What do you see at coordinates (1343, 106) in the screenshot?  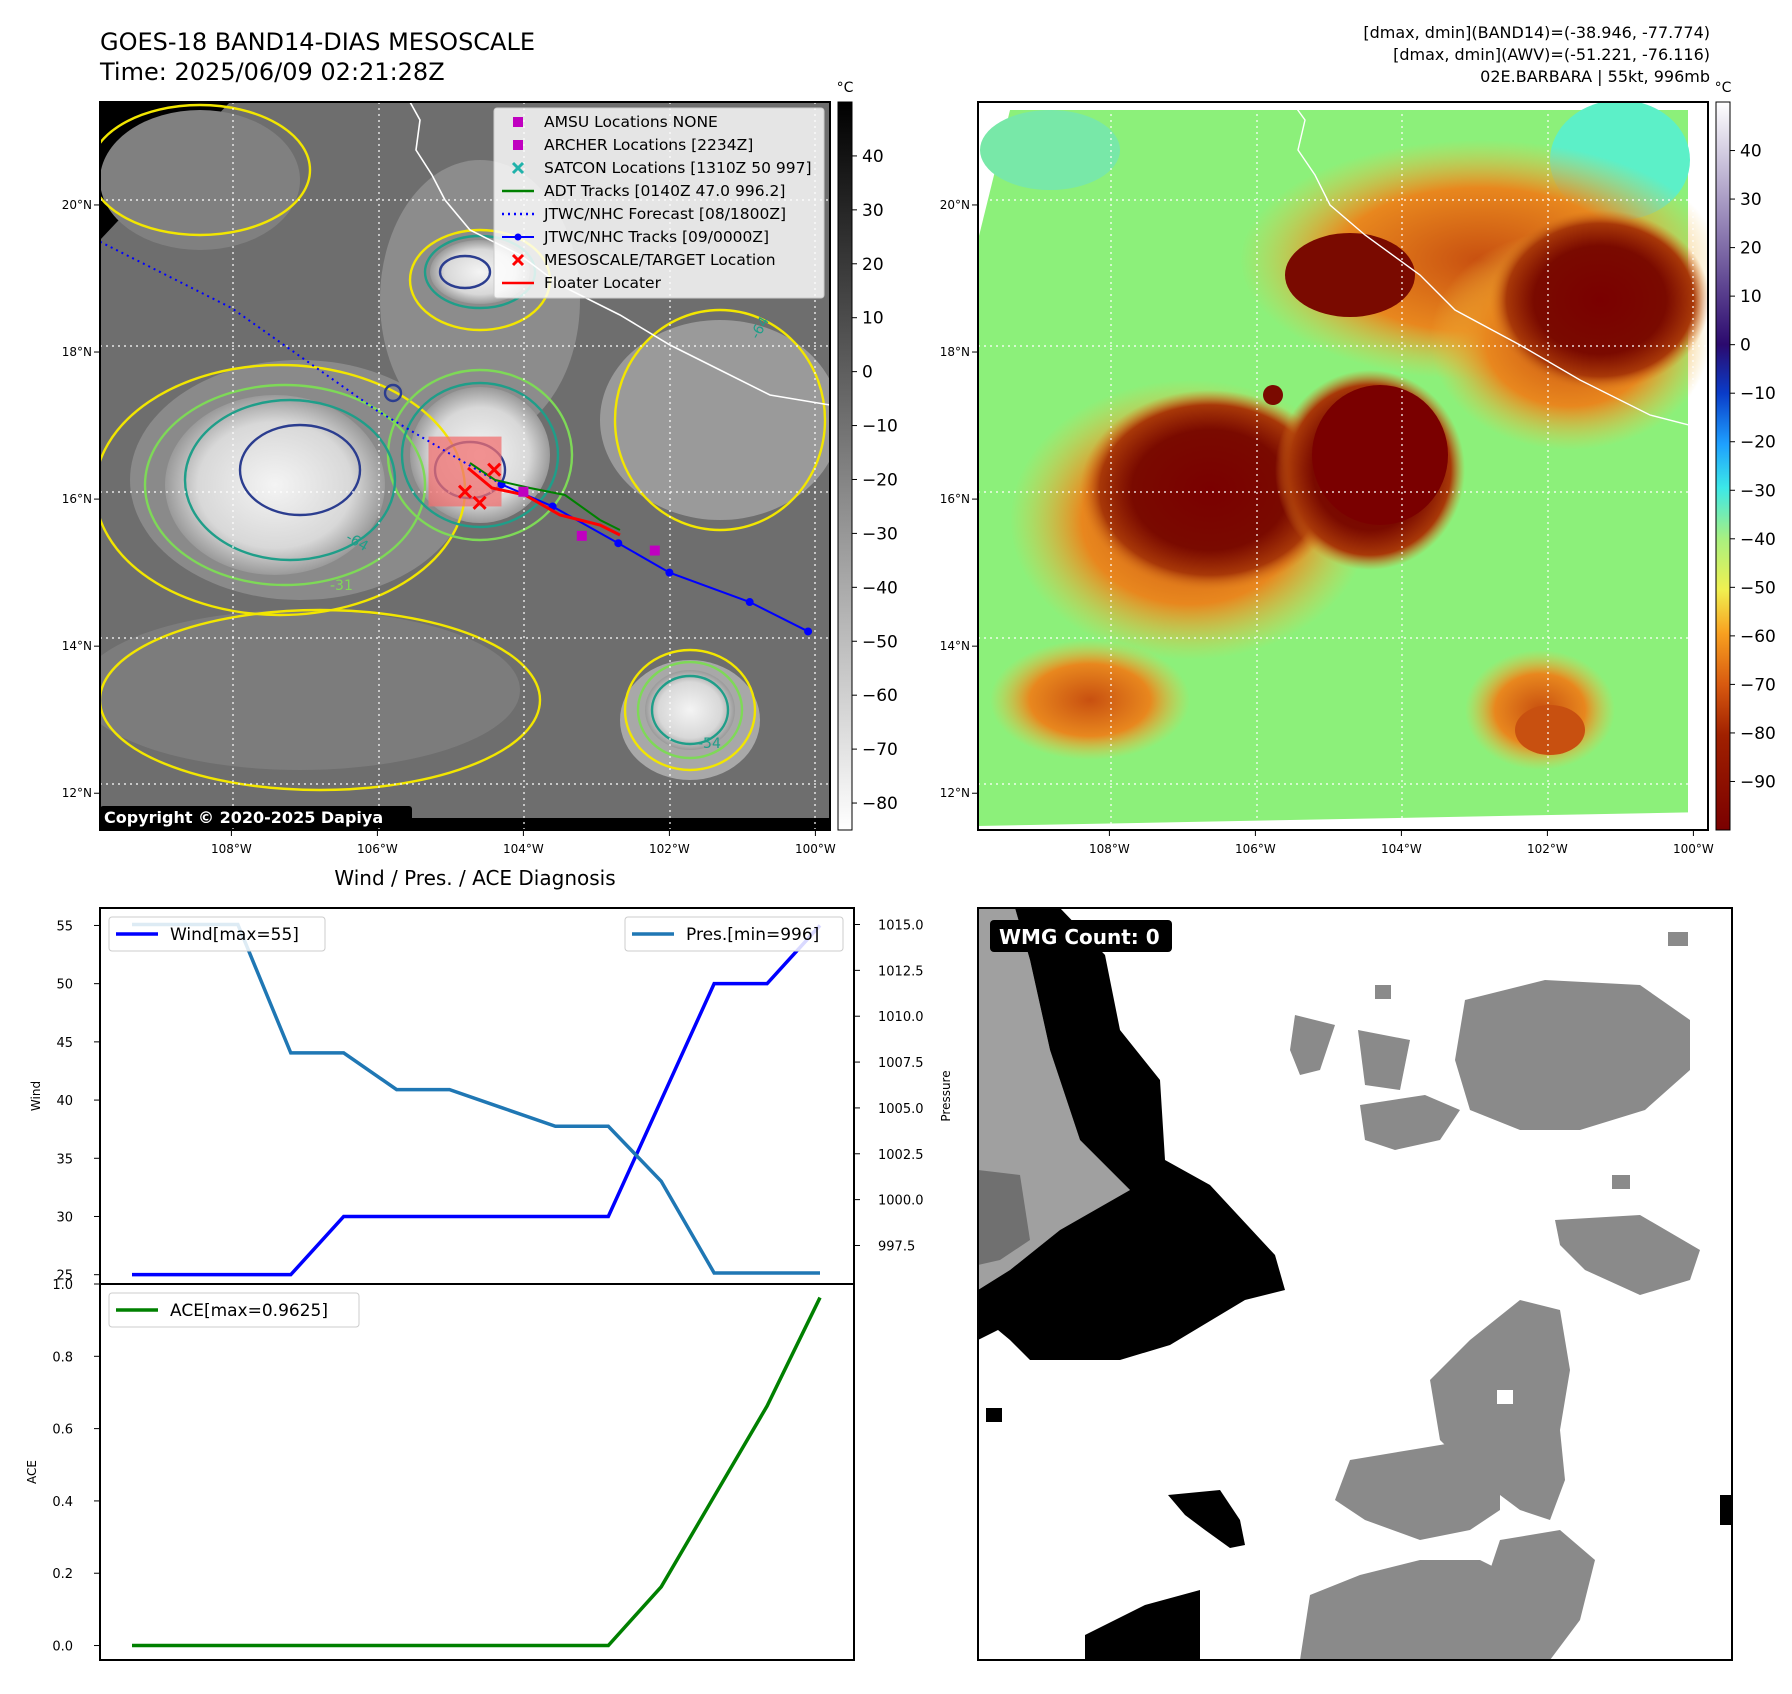 I see `awv-nodata` at bounding box center [1343, 106].